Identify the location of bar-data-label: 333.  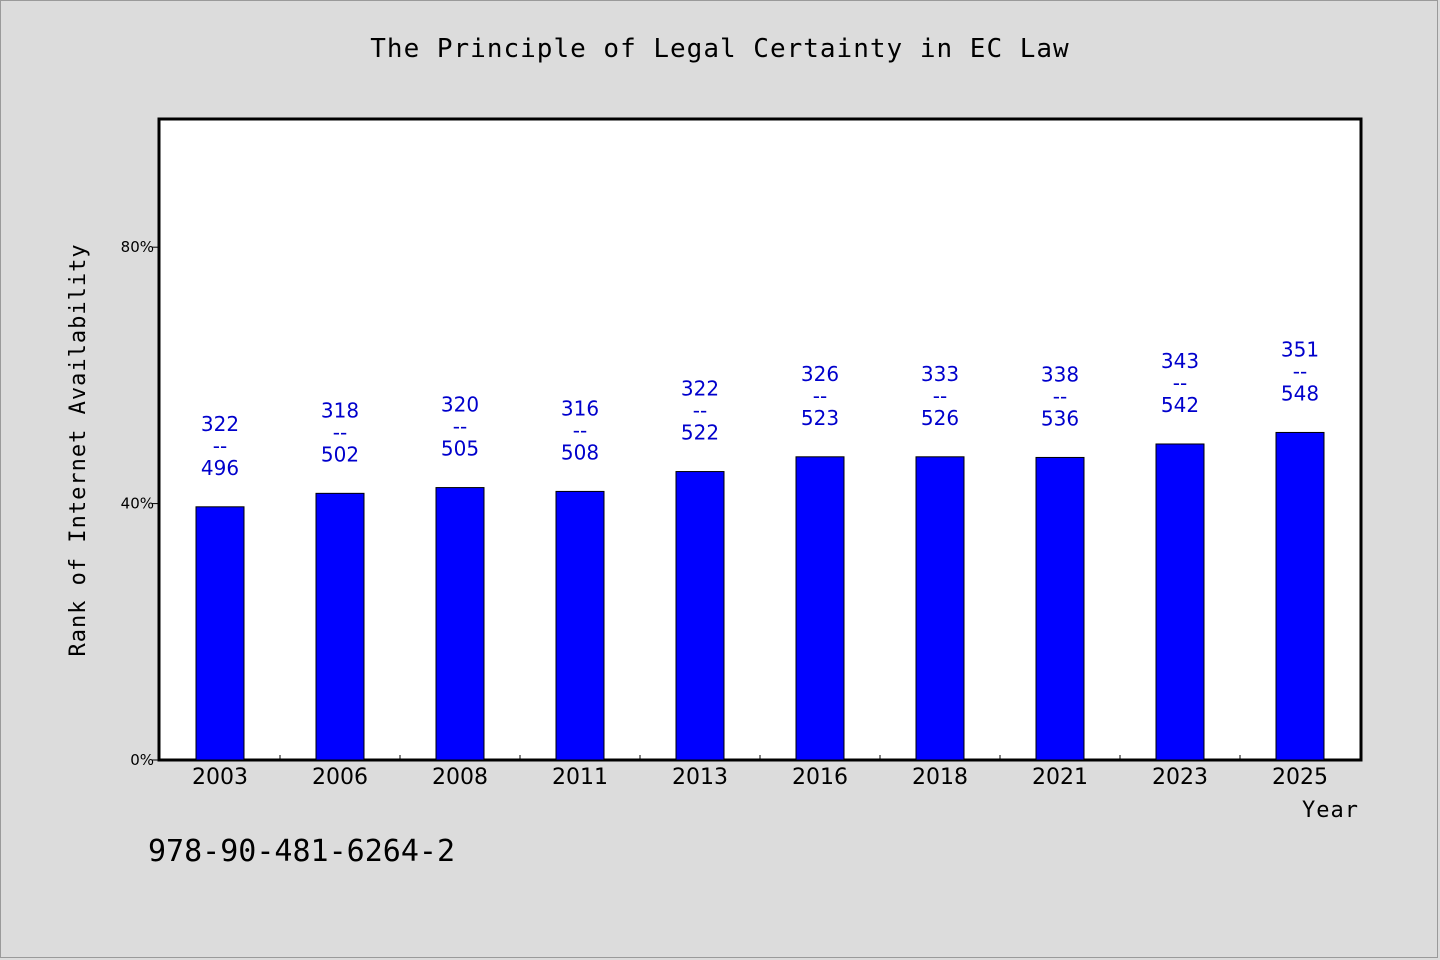
(940, 374).